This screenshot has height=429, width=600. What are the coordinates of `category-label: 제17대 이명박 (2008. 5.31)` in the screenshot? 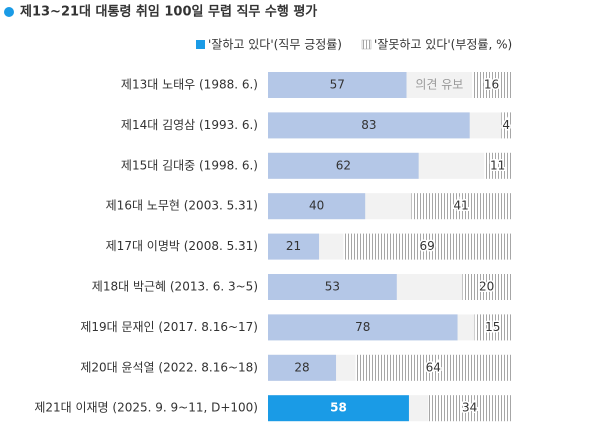 It's located at (182, 246).